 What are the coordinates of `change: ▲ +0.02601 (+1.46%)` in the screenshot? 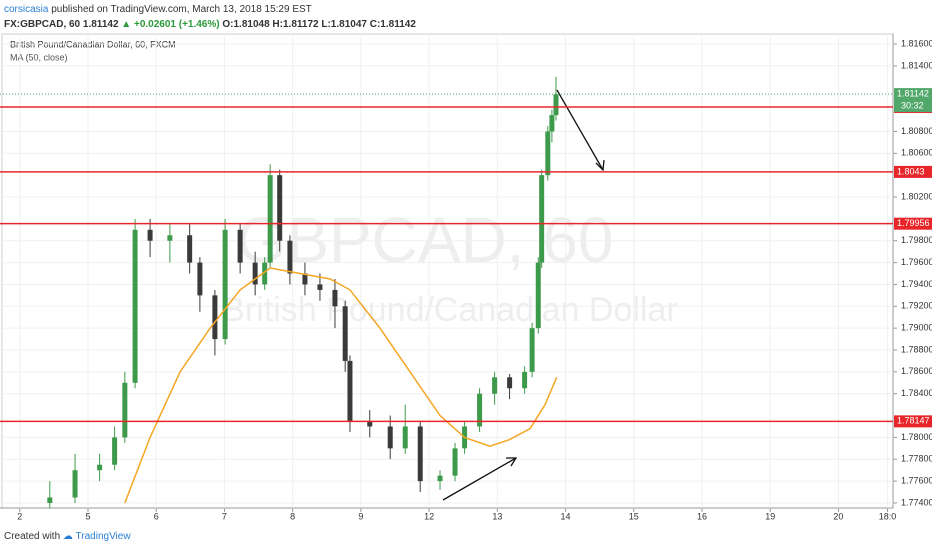 It's located at (170, 24).